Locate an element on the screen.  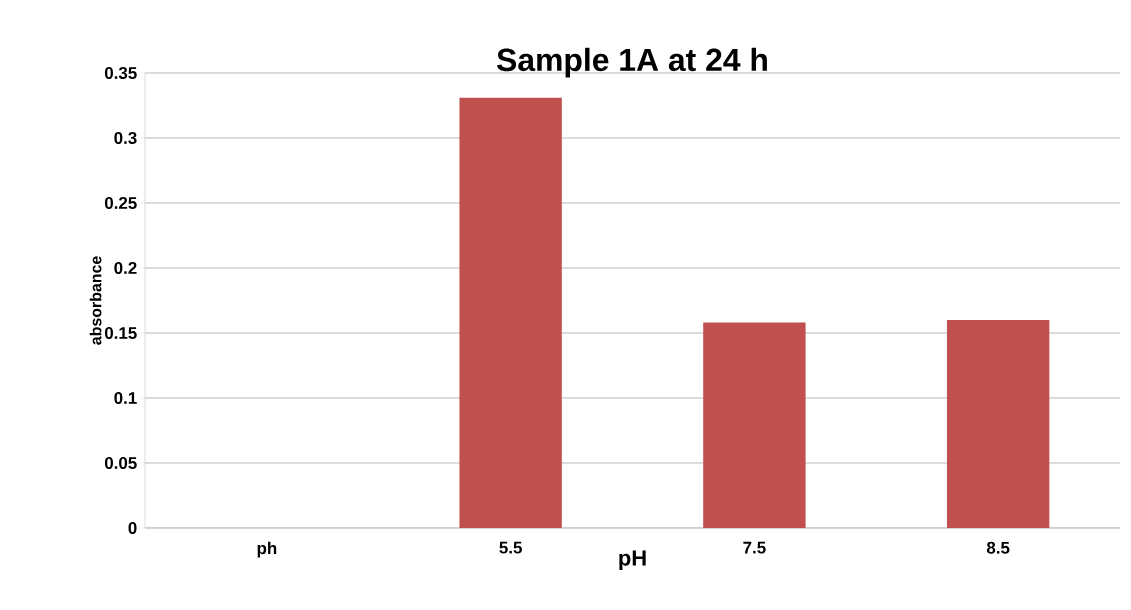
x-tick-label: 8.5 is located at coordinates (998, 547).